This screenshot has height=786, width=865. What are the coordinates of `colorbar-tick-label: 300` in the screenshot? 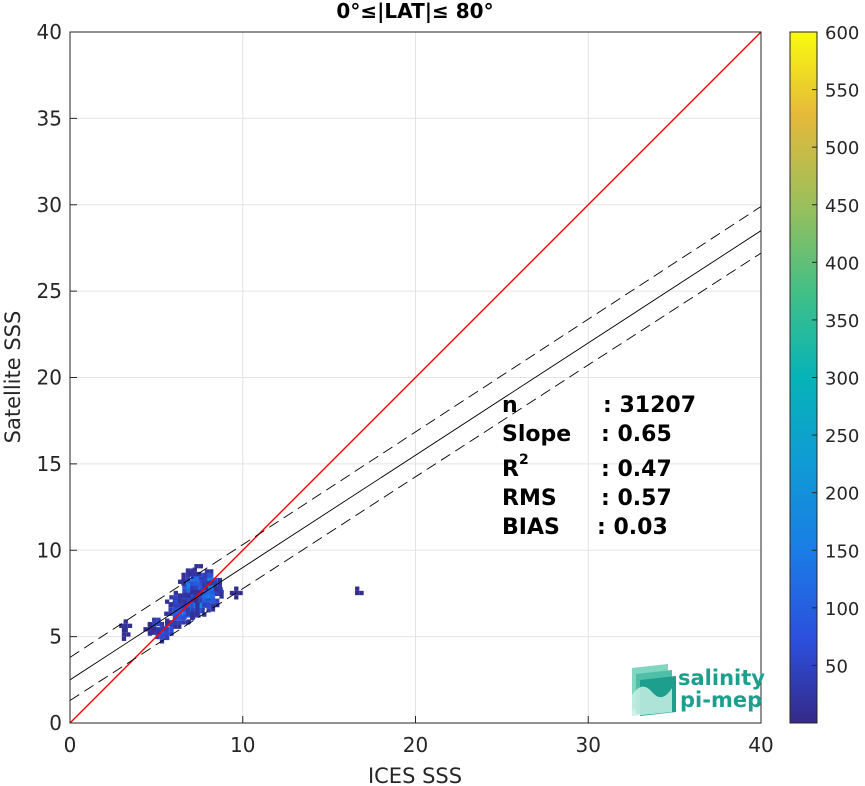 It's located at (842, 379).